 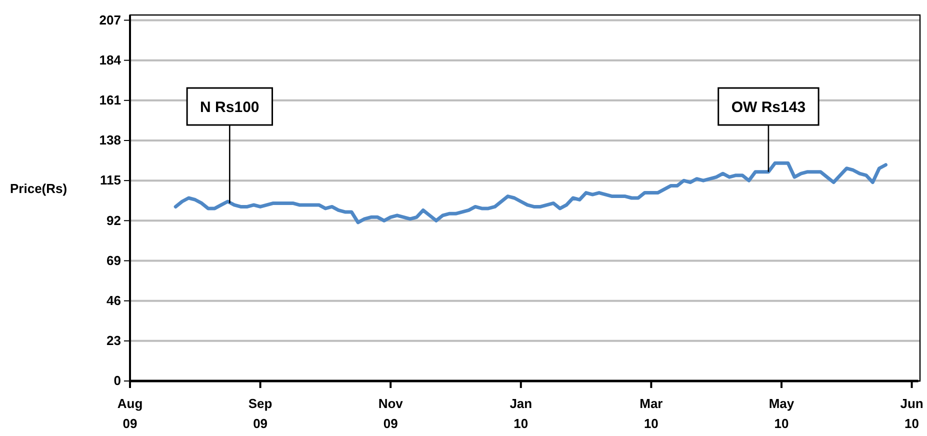 What do you see at coordinates (260, 413) in the screenshot?
I see `x-tick-label: Sep 09` at bounding box center [260, 413].